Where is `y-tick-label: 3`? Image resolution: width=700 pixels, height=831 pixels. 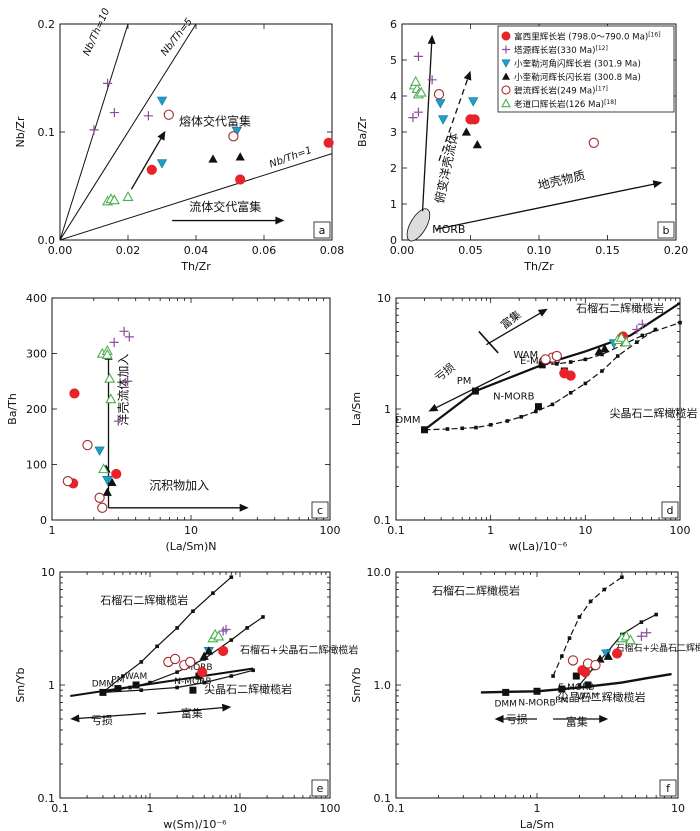 y-tick-label: 3 is located at coordinates (393, 132).